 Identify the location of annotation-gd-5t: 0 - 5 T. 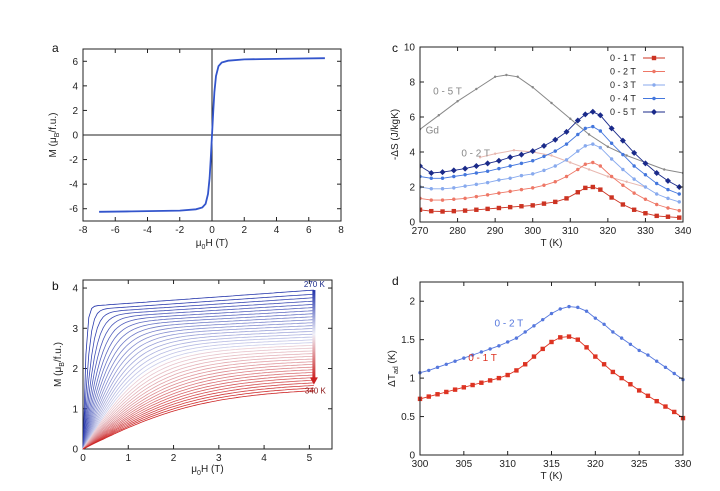
(447, 91).